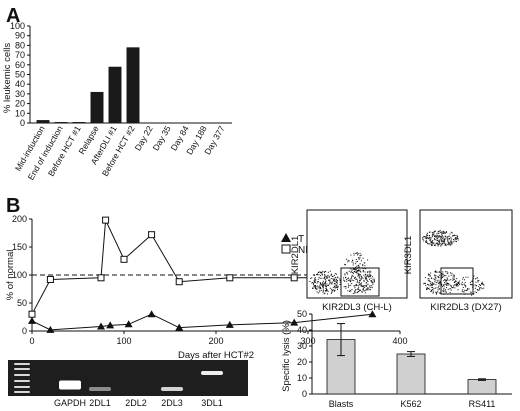 Image resolution: width=520 pixels, height=411 pixels. Describe the element at coordinates (13, 206) in the screenshot. I see `panel-b-letter: B` at that location.